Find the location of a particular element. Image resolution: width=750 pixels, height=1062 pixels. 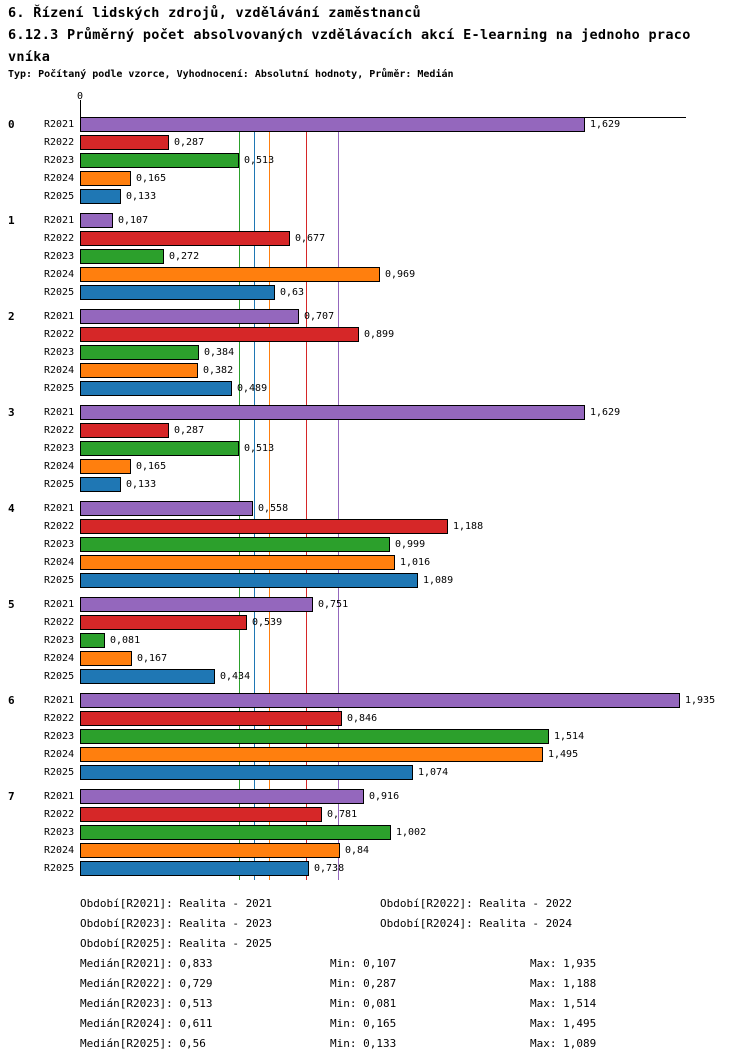

chart-bar-r2022-g6 is located at coordinates (211, 718).